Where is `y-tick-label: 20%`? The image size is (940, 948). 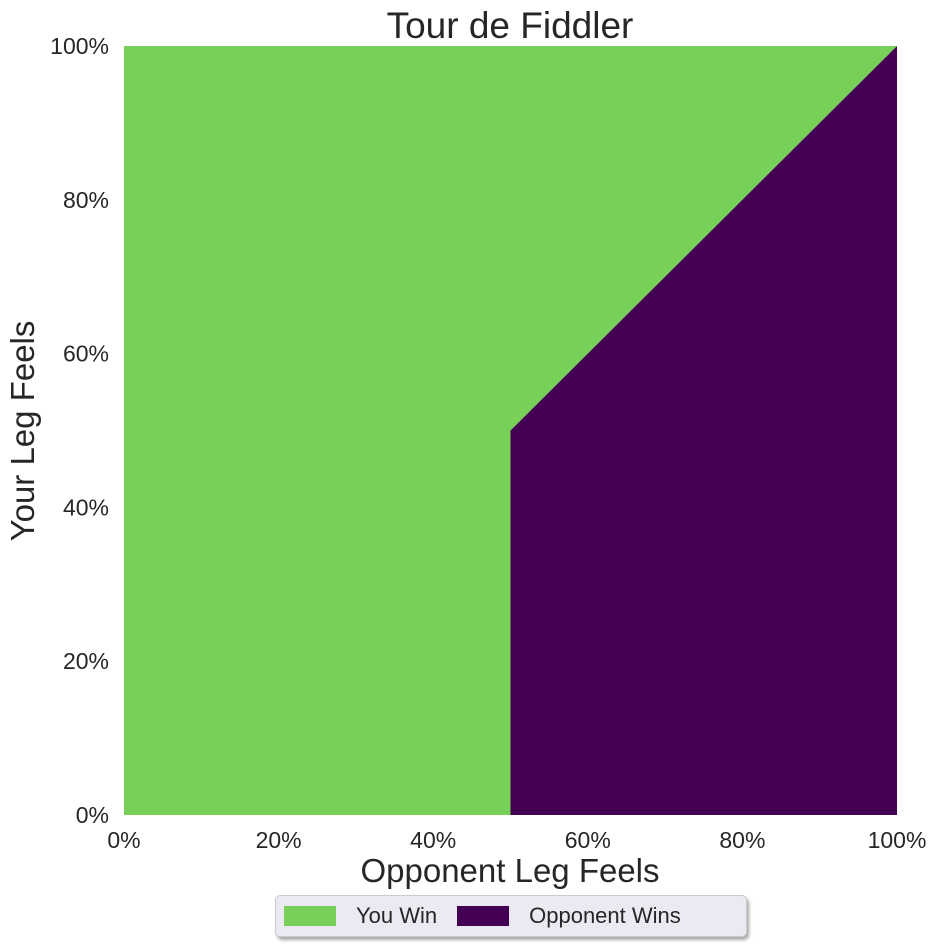 y-tick-label: 20% is located at coordinates (86, 661).